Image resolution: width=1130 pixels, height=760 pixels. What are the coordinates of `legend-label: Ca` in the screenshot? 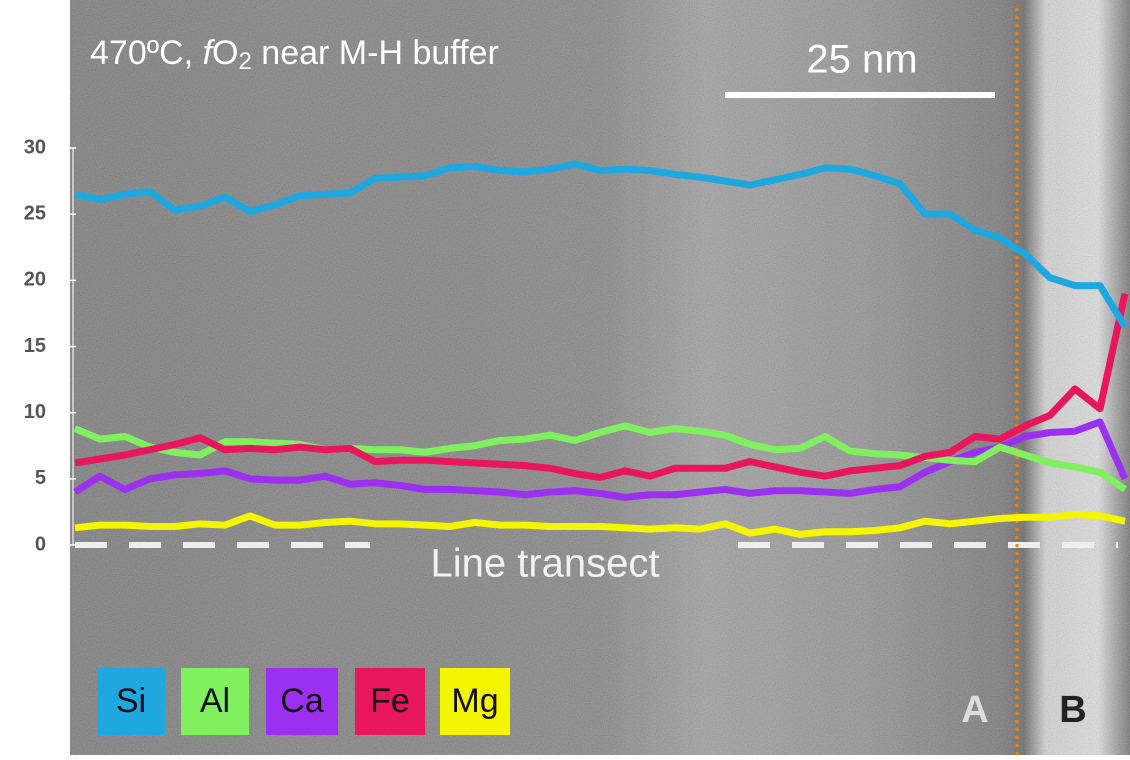 It's located at (302, 701).